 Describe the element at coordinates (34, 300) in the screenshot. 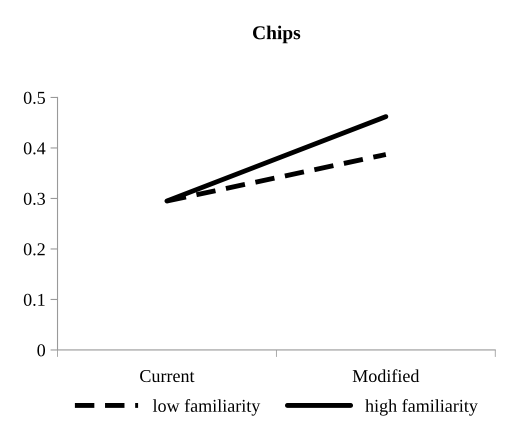

I see `y-tick-label: 0.1` at that location.